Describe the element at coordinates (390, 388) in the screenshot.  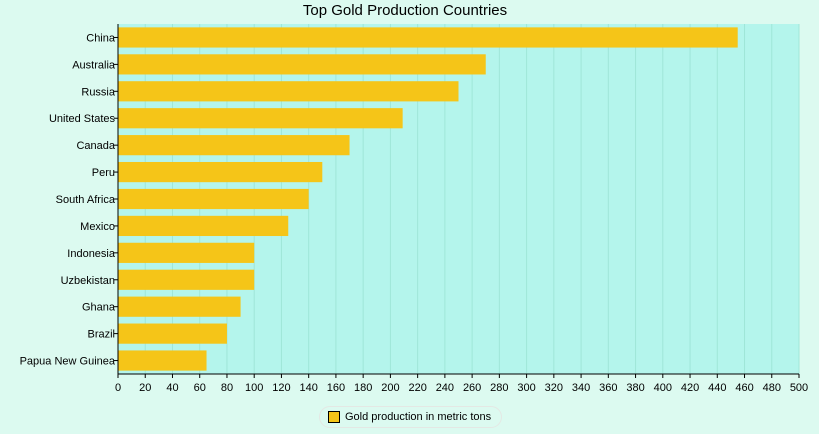
I see `x-tick-label: 200` at that location.